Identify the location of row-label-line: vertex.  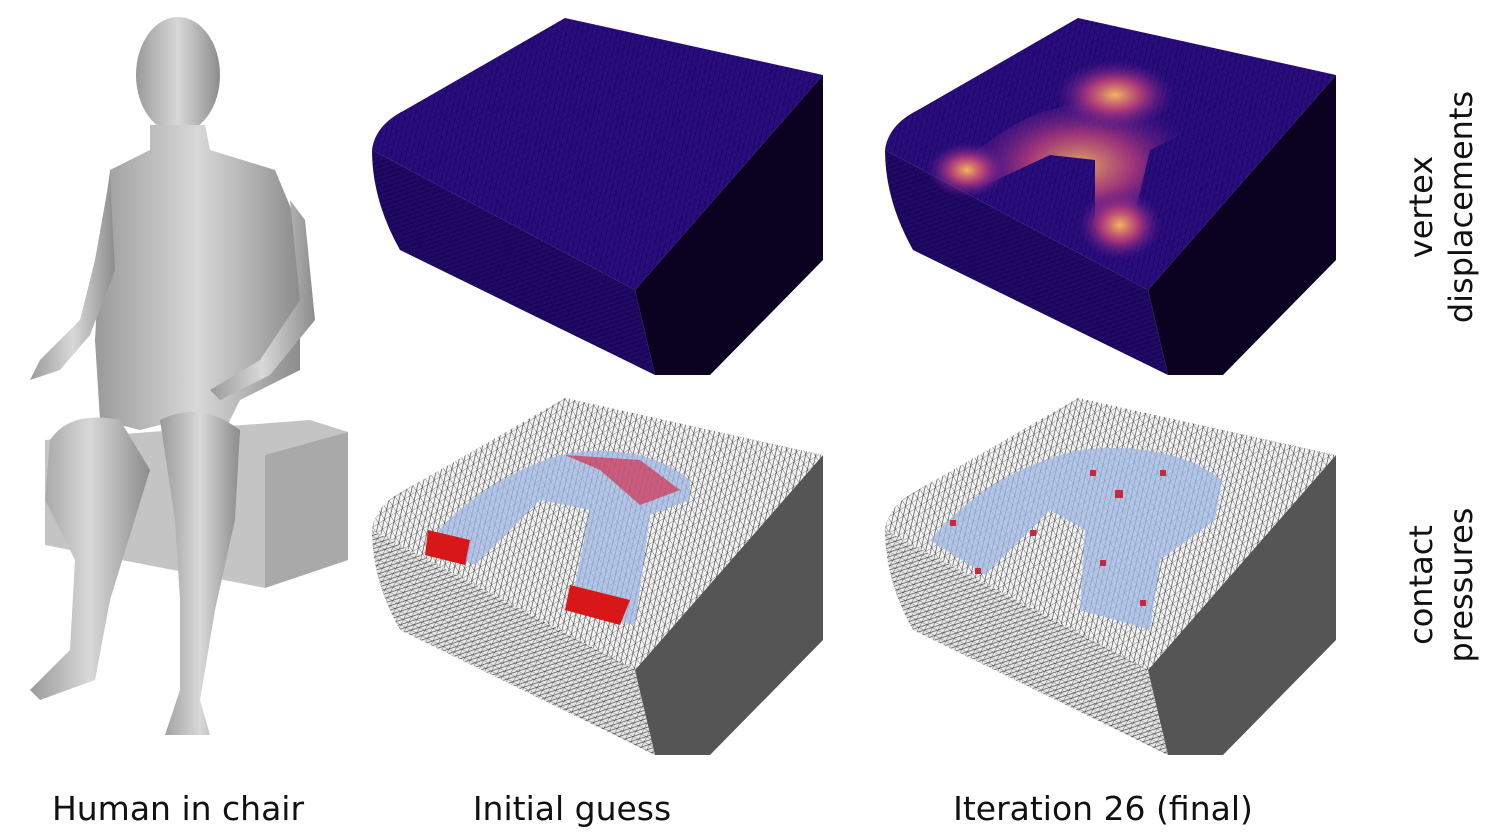
(1421, 207).